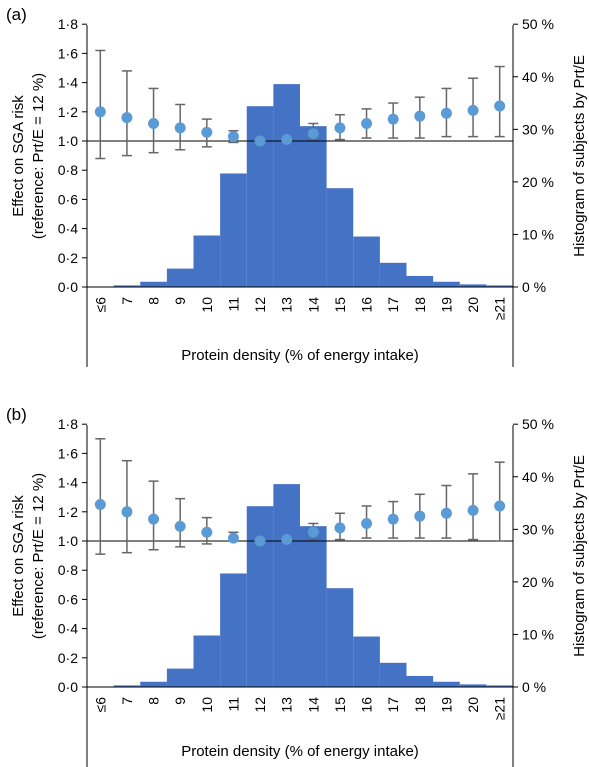  What do you see at coordinates (538, 129) in the screenshot?
I see `right-tick-label: 30 %` at bounding box center [538, 129].